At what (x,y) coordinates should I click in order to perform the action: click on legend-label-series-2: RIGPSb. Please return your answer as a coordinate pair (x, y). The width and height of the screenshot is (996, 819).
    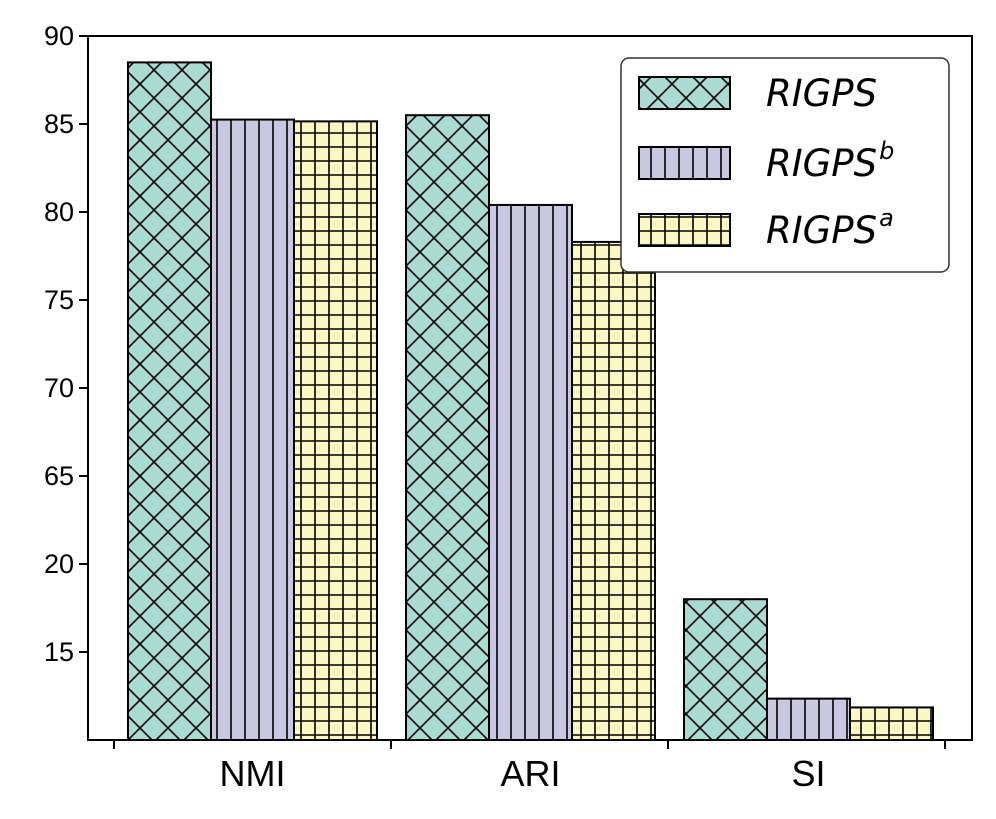
    Looking at the image, I should click on (830, 161).